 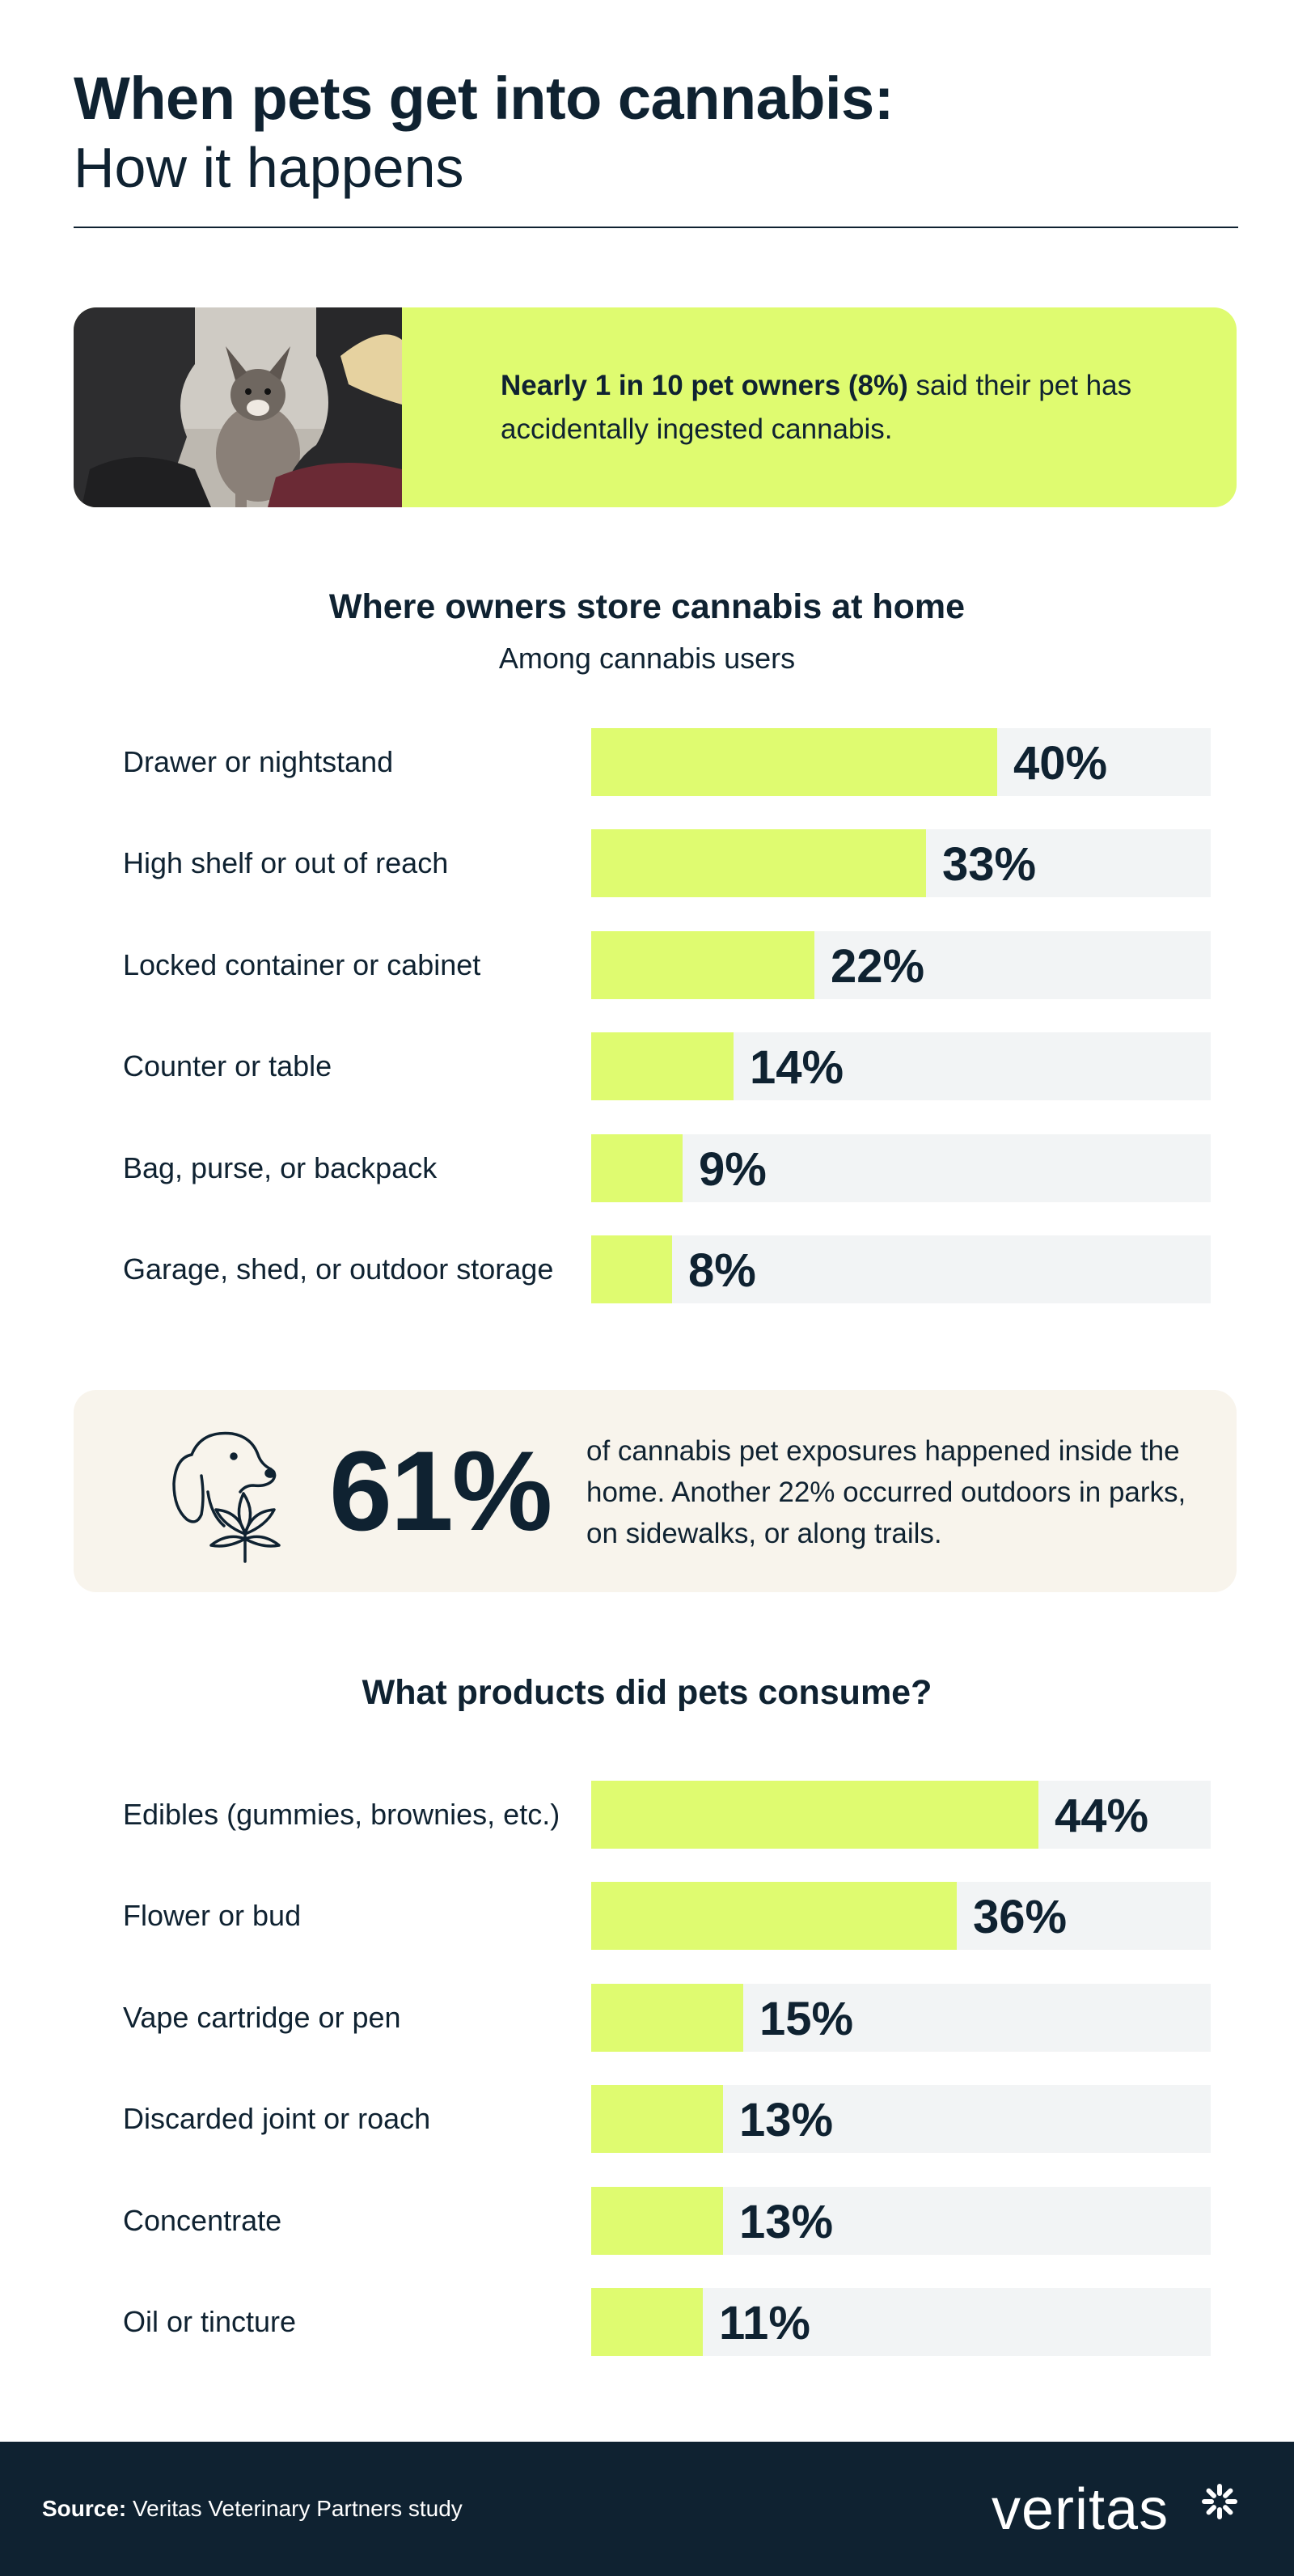 I want to click on bar-category-label: Concentrate, so click(x=202, y=2220).